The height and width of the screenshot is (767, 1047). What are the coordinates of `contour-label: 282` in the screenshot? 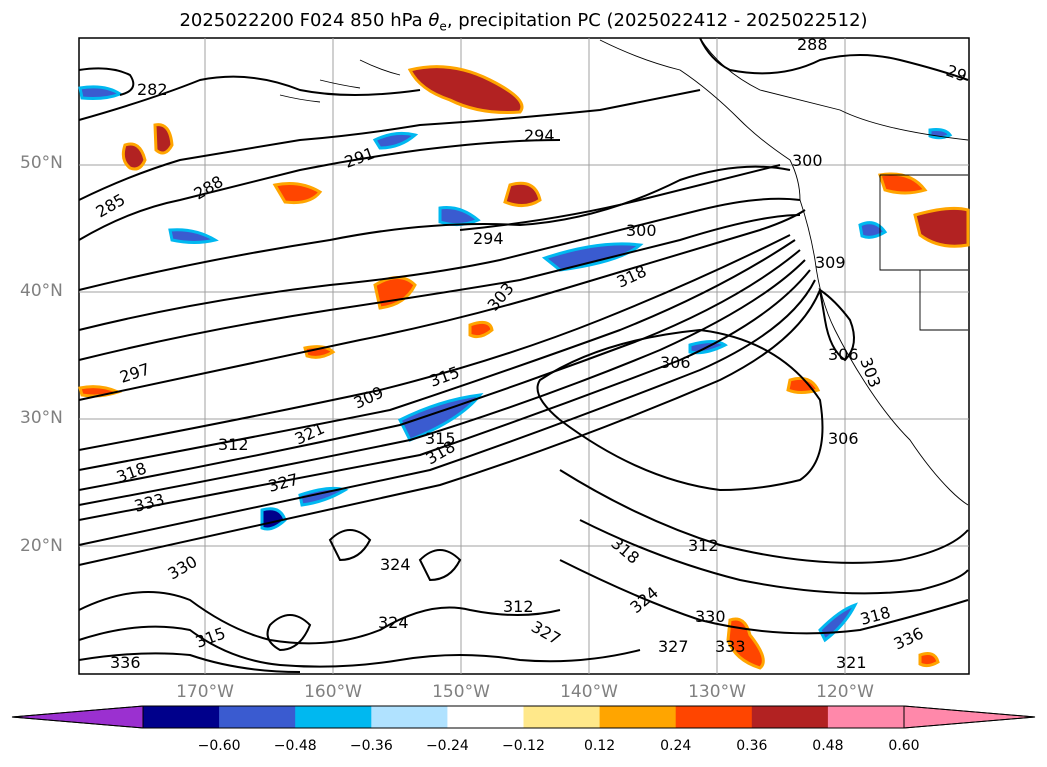 It's located at (152, 89).